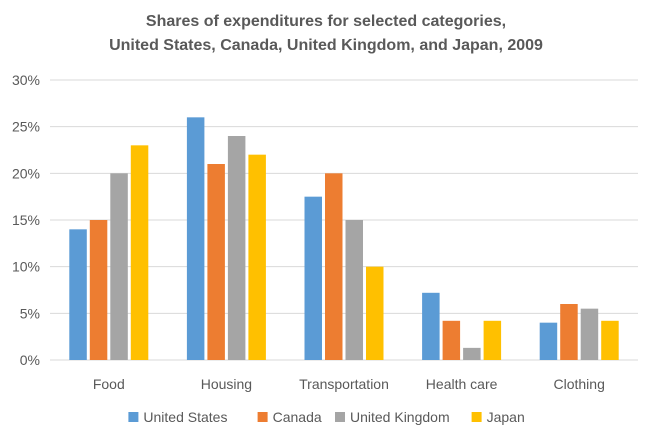 The image size is (652, 432). What do you see at coordinates (297, 417) in the screenshot?
I see `legend-label: Canada` at bounding box center [297, 417].